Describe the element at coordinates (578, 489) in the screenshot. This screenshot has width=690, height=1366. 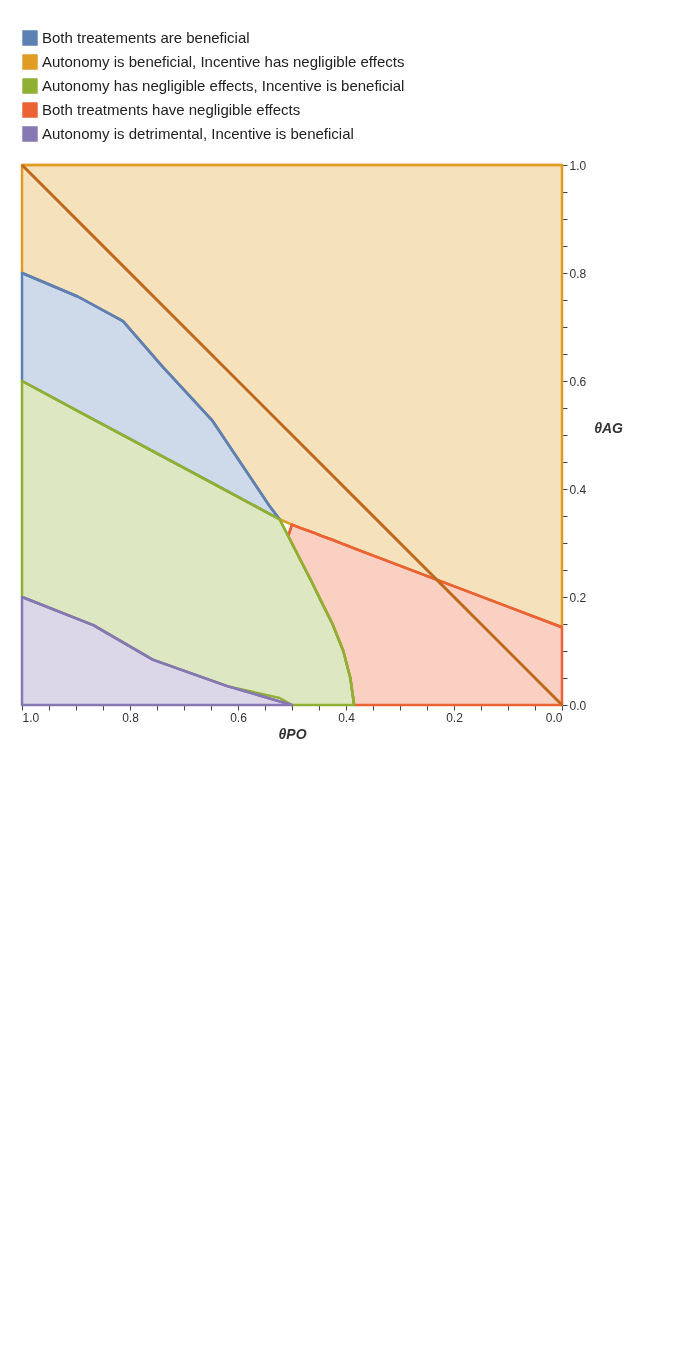
I see `y-tick-label: 0.4` at that location.